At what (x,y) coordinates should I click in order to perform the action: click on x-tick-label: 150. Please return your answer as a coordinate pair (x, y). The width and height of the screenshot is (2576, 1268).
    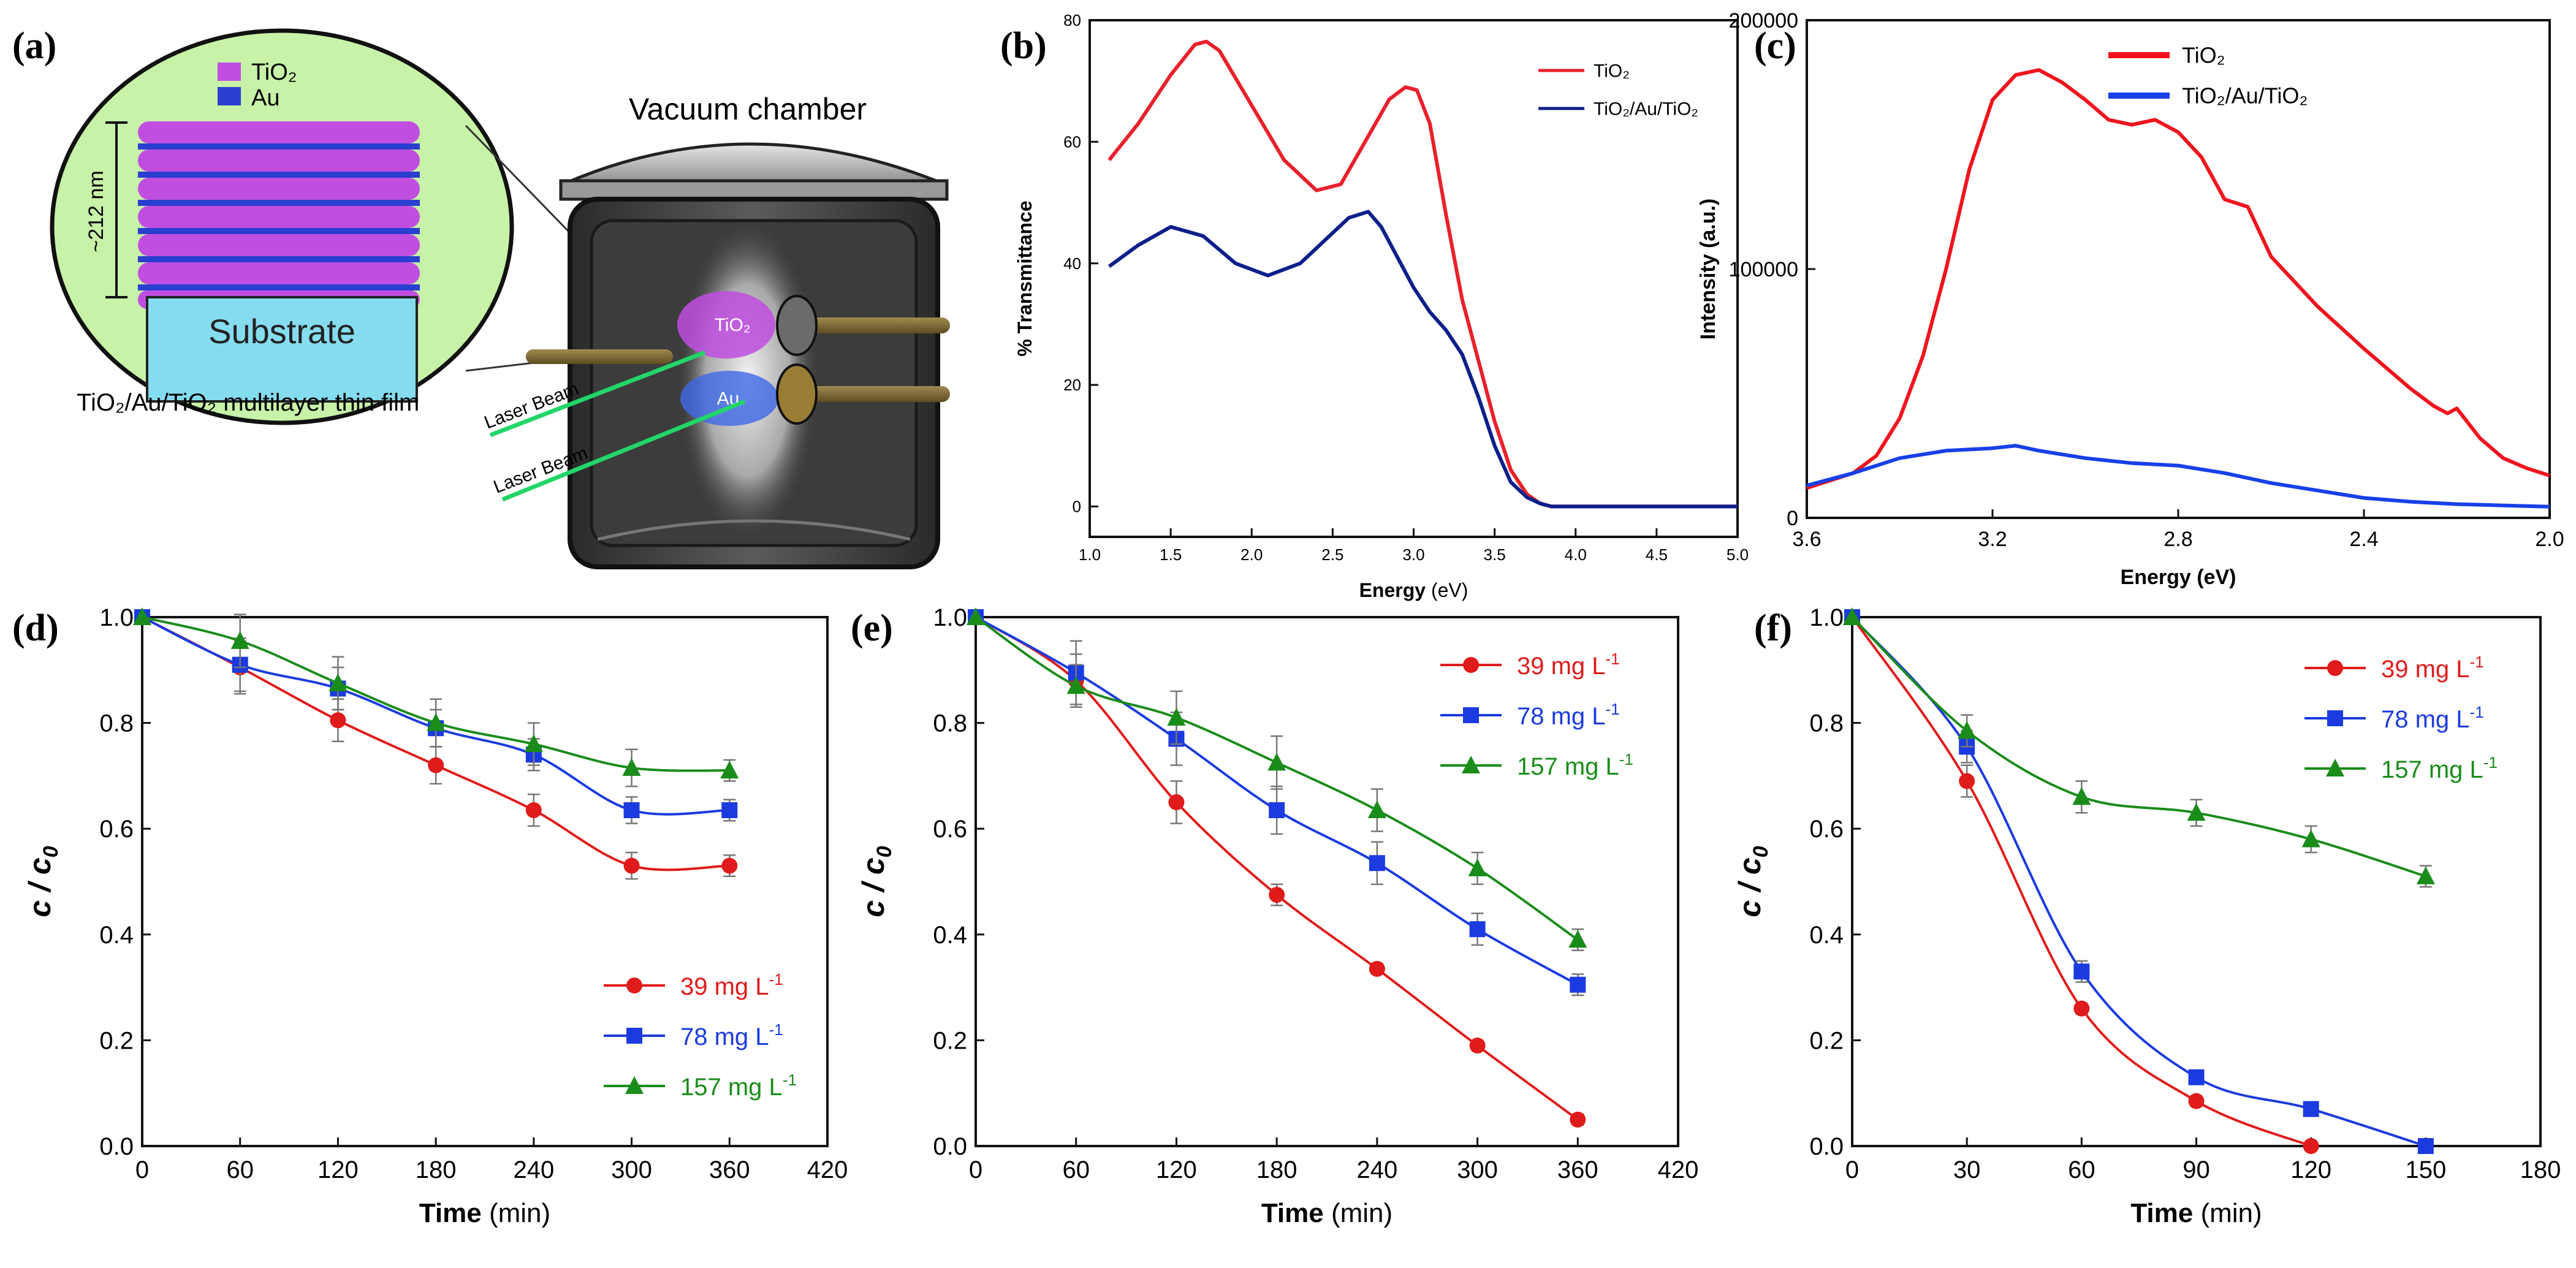
    Looking at the image, I should click on (2425, 1169).